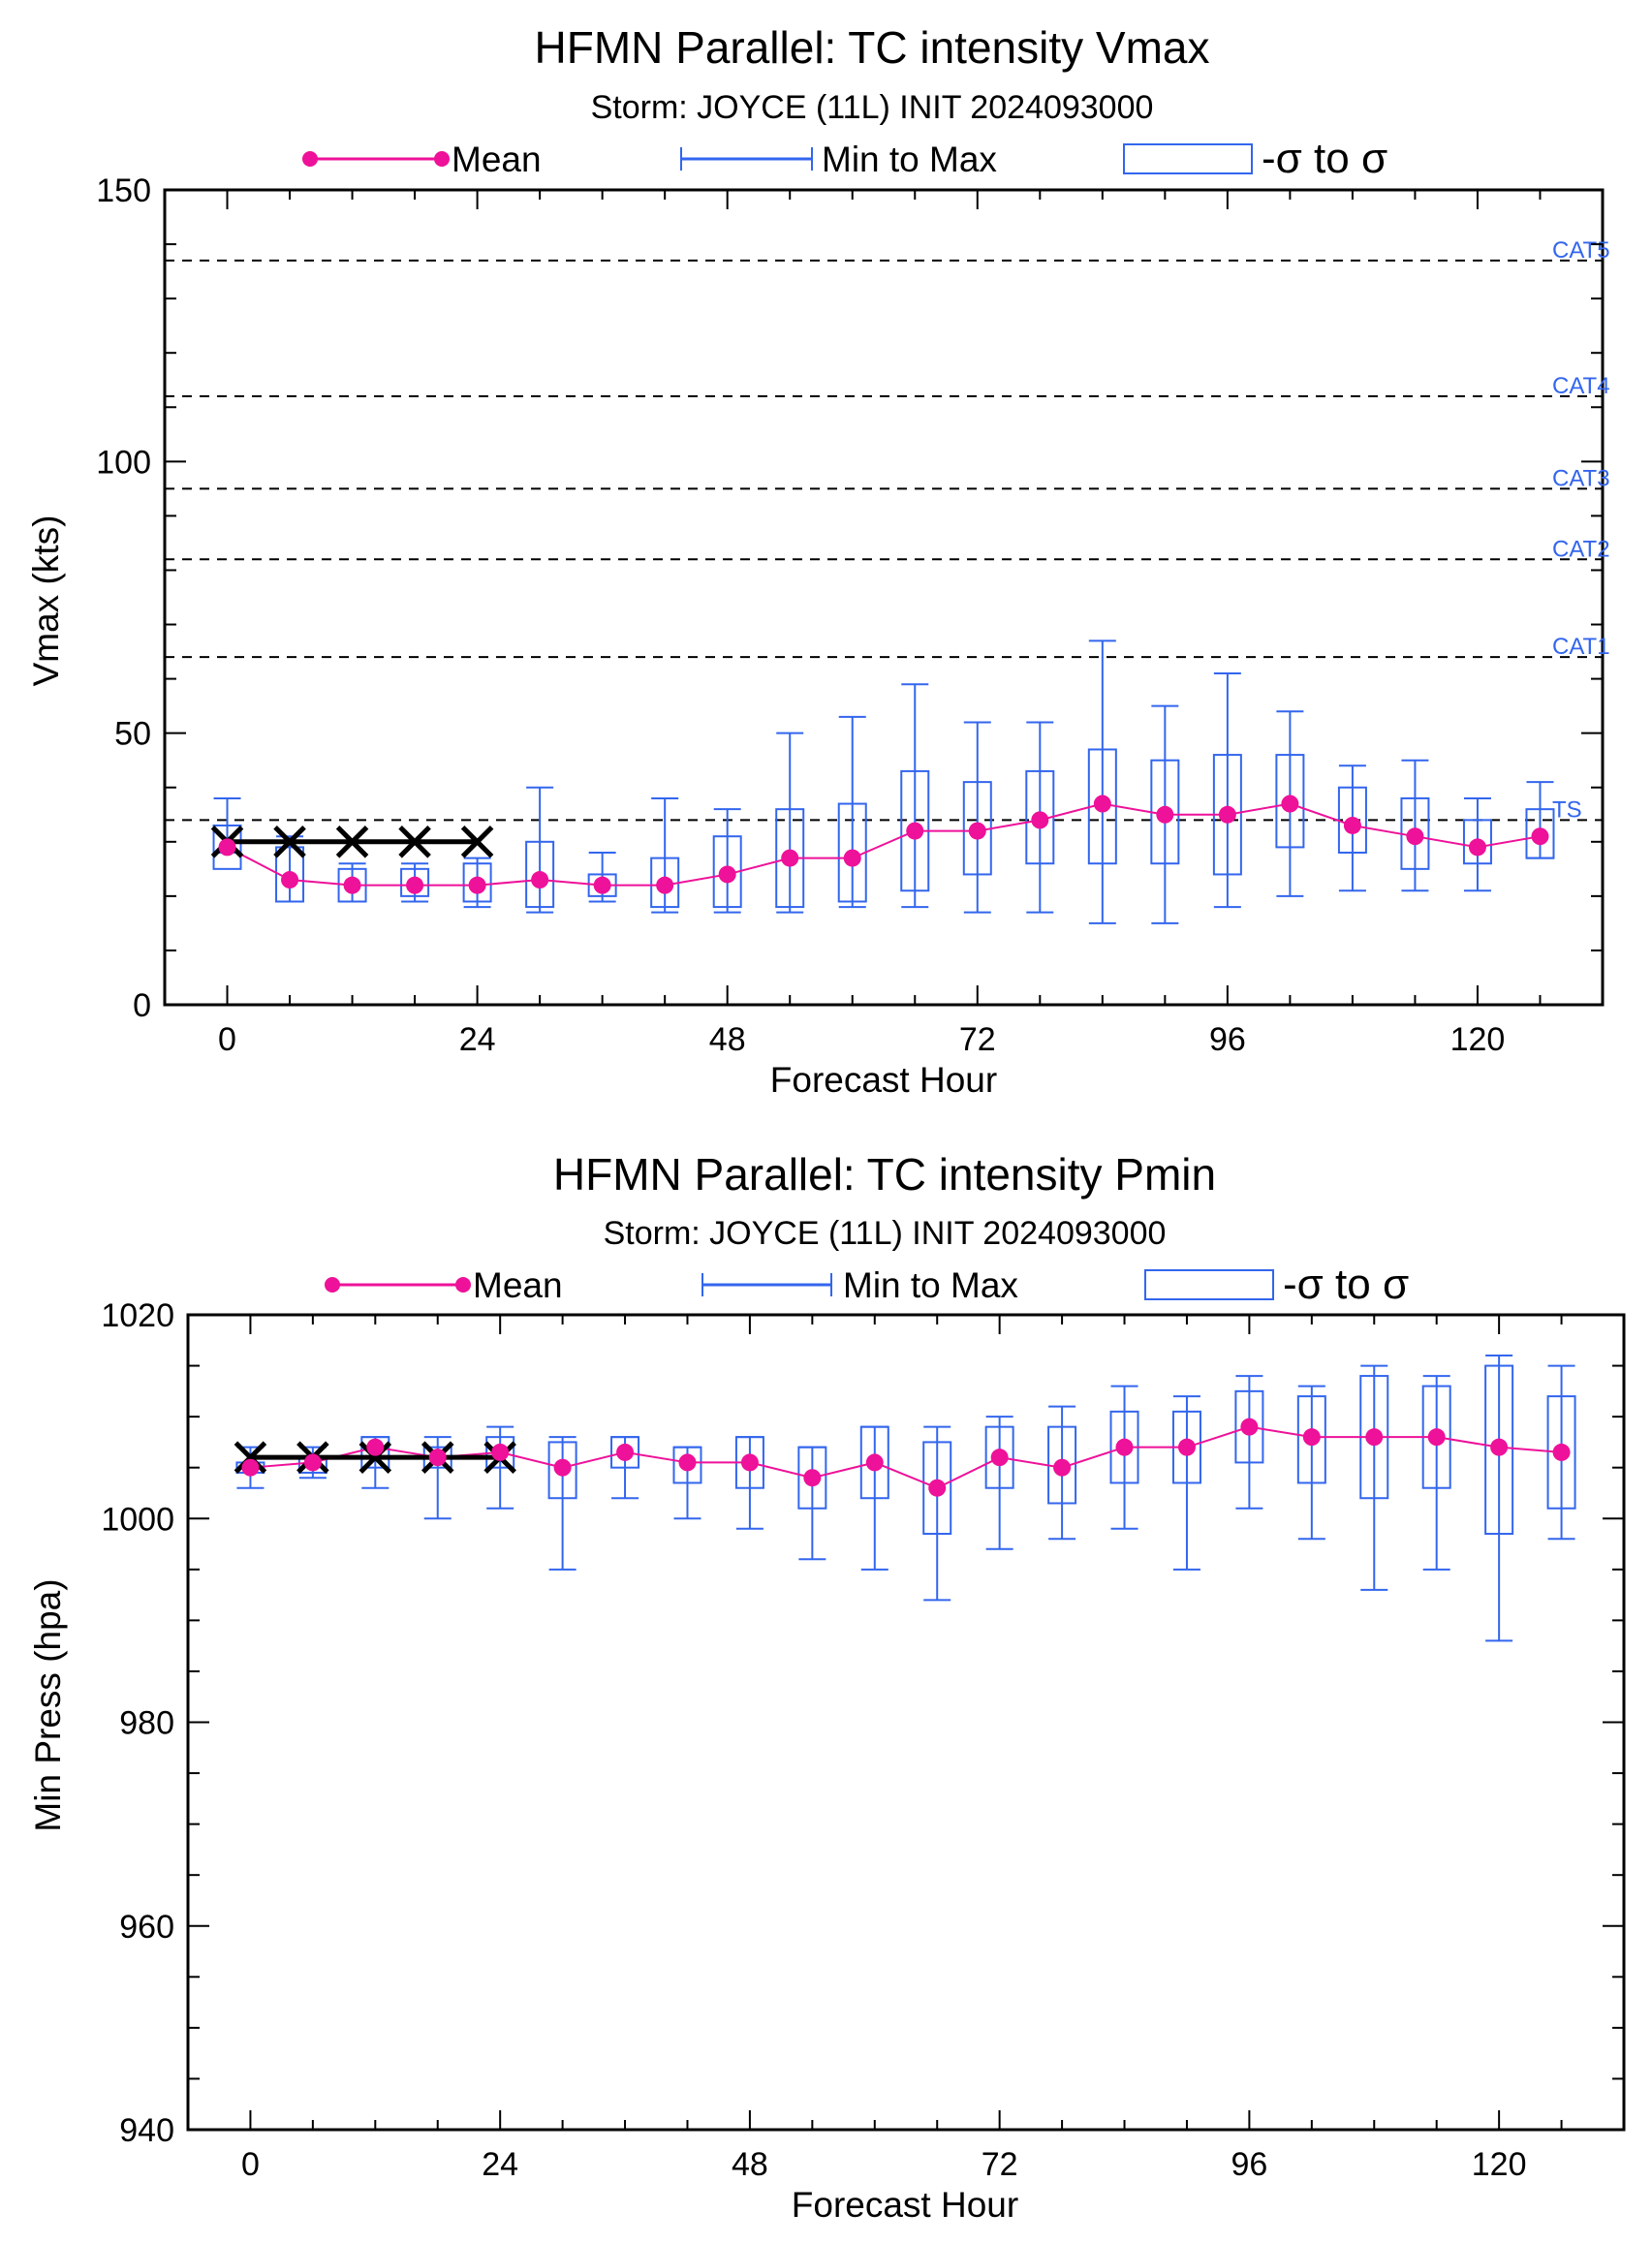  Describe the element at coordinates (872, 107) in the screenshot. I see `vmax-chart-subtitle: Storm: JOYCE (11L) INIT 2024093000` at that location.